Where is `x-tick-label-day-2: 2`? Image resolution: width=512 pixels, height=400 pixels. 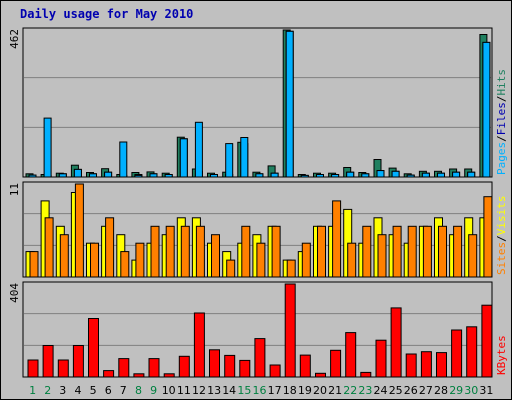 x-tick-label-day-2: 2 is located at coordinates (47, 390).